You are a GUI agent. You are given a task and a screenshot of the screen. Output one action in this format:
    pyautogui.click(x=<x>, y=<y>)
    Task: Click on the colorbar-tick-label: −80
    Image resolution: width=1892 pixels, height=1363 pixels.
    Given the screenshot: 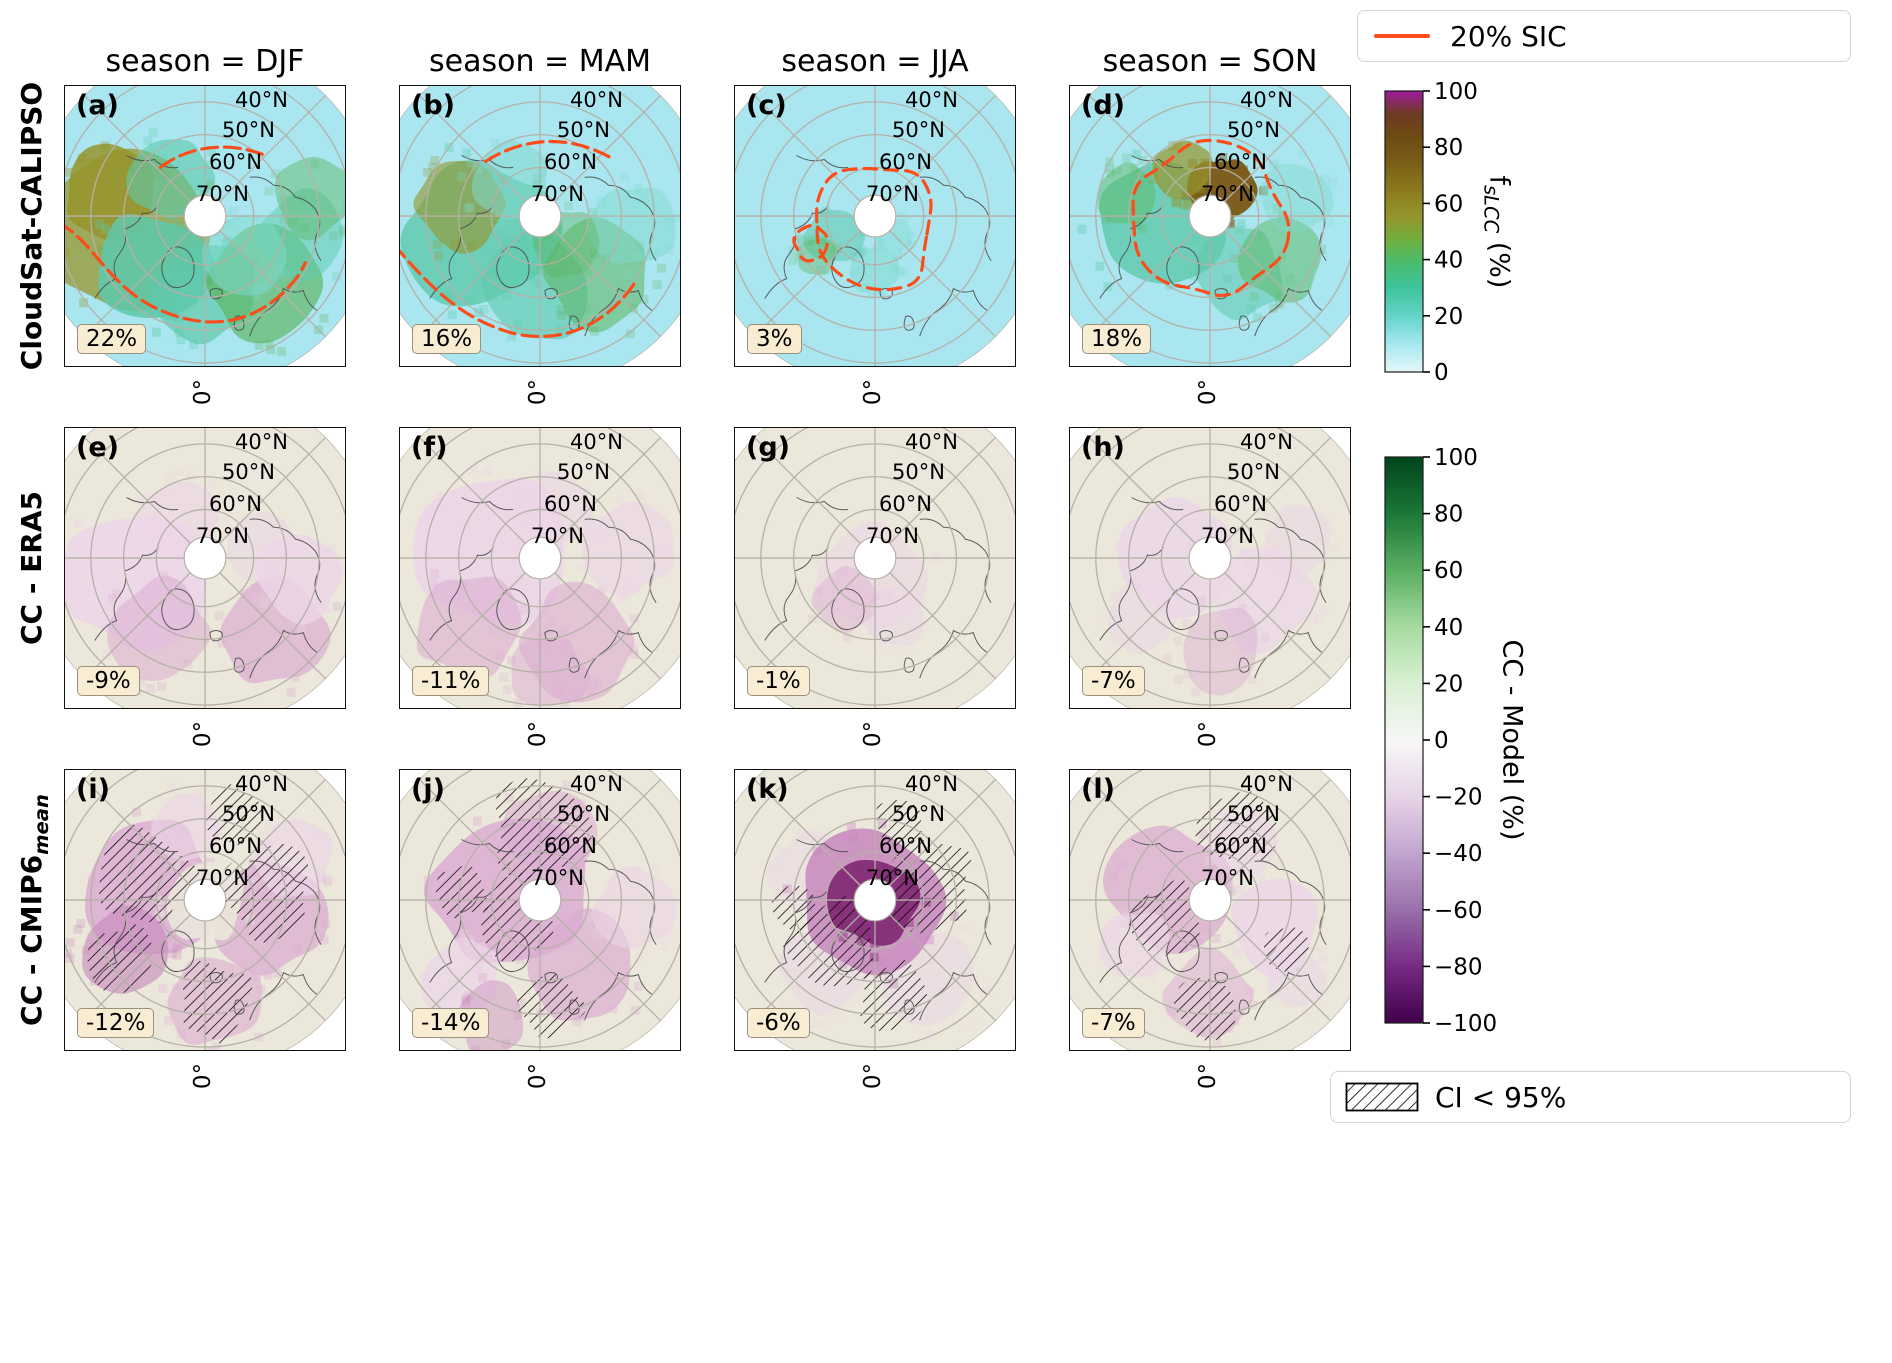 What is the action you would take?
    pyautogui.click(x=1458, y=967)
    